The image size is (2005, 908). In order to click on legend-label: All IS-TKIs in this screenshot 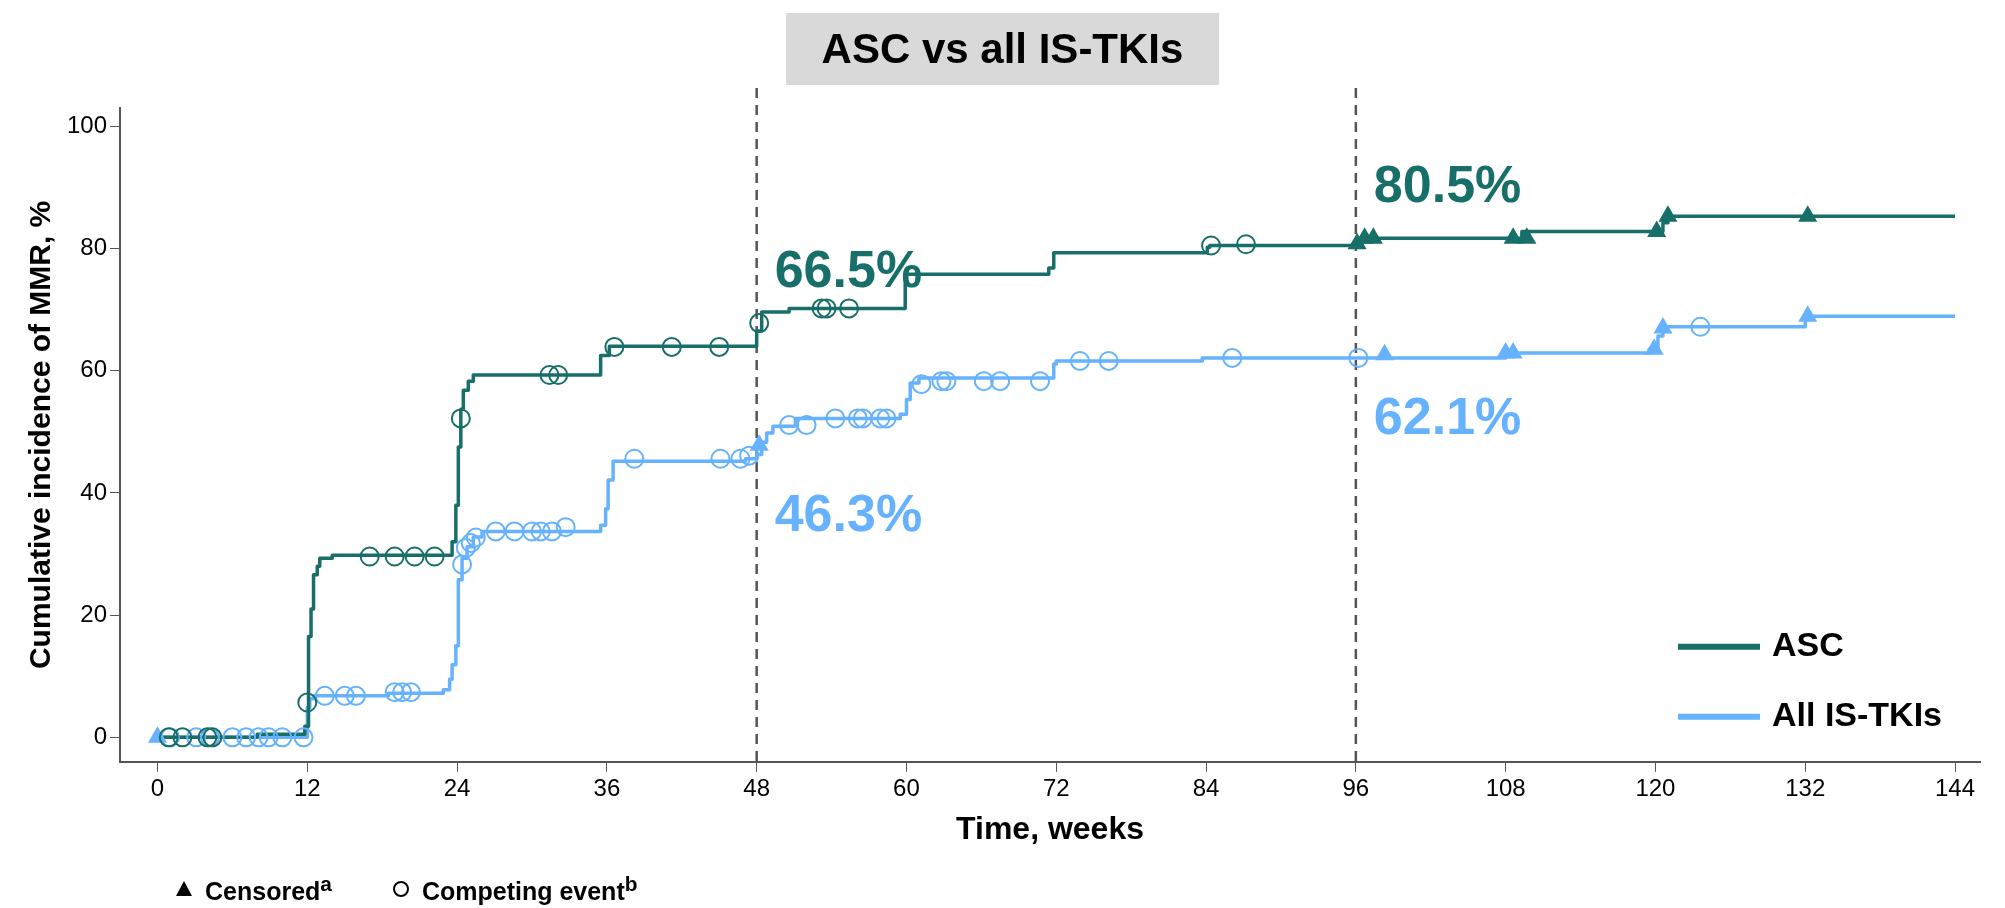, I will do `click(1857, 714)`.